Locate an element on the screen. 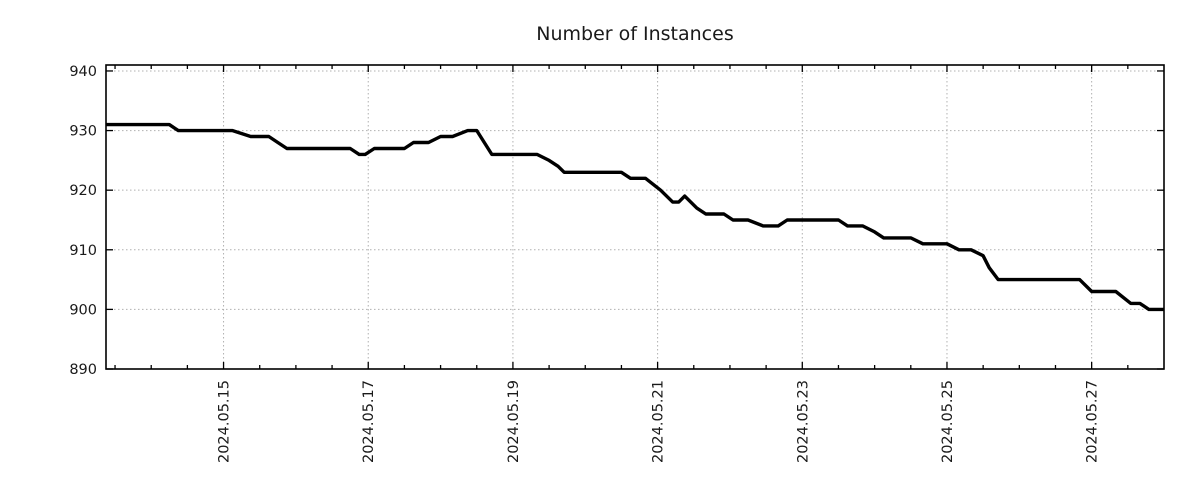 The image size is (1200, 500). x-tick-label: 2024.05.19 is located at coordinates (514, 421).